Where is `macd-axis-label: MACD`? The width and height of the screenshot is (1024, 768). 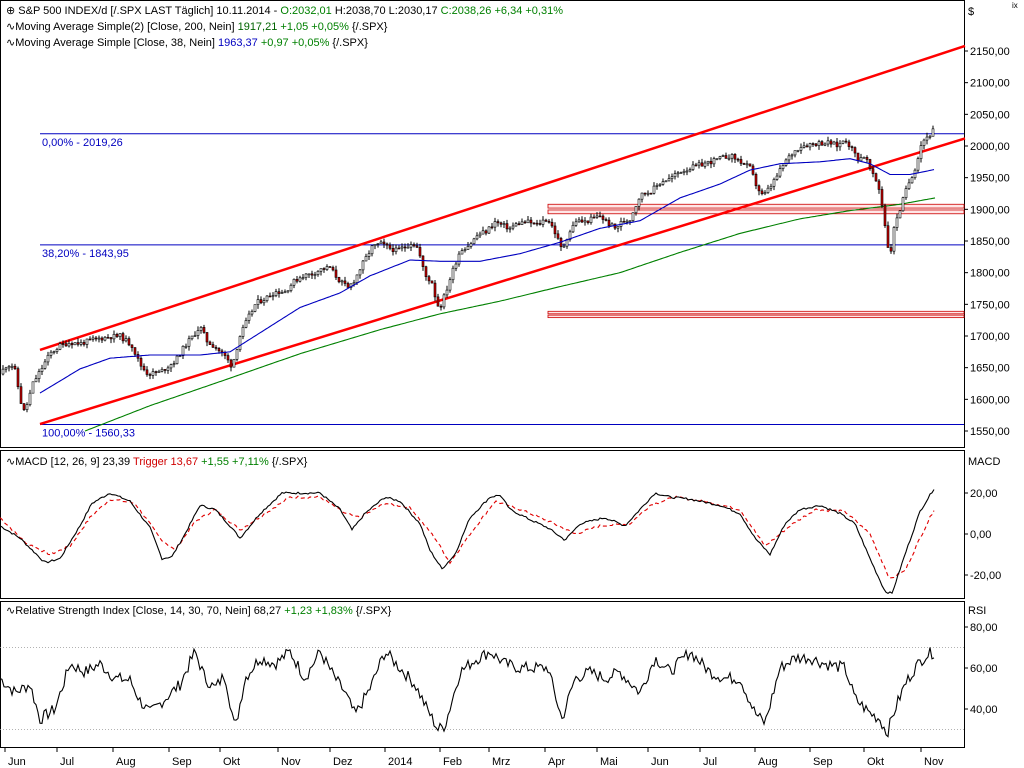
macd-axis-label: MACD is located at coordinates (984, 462).